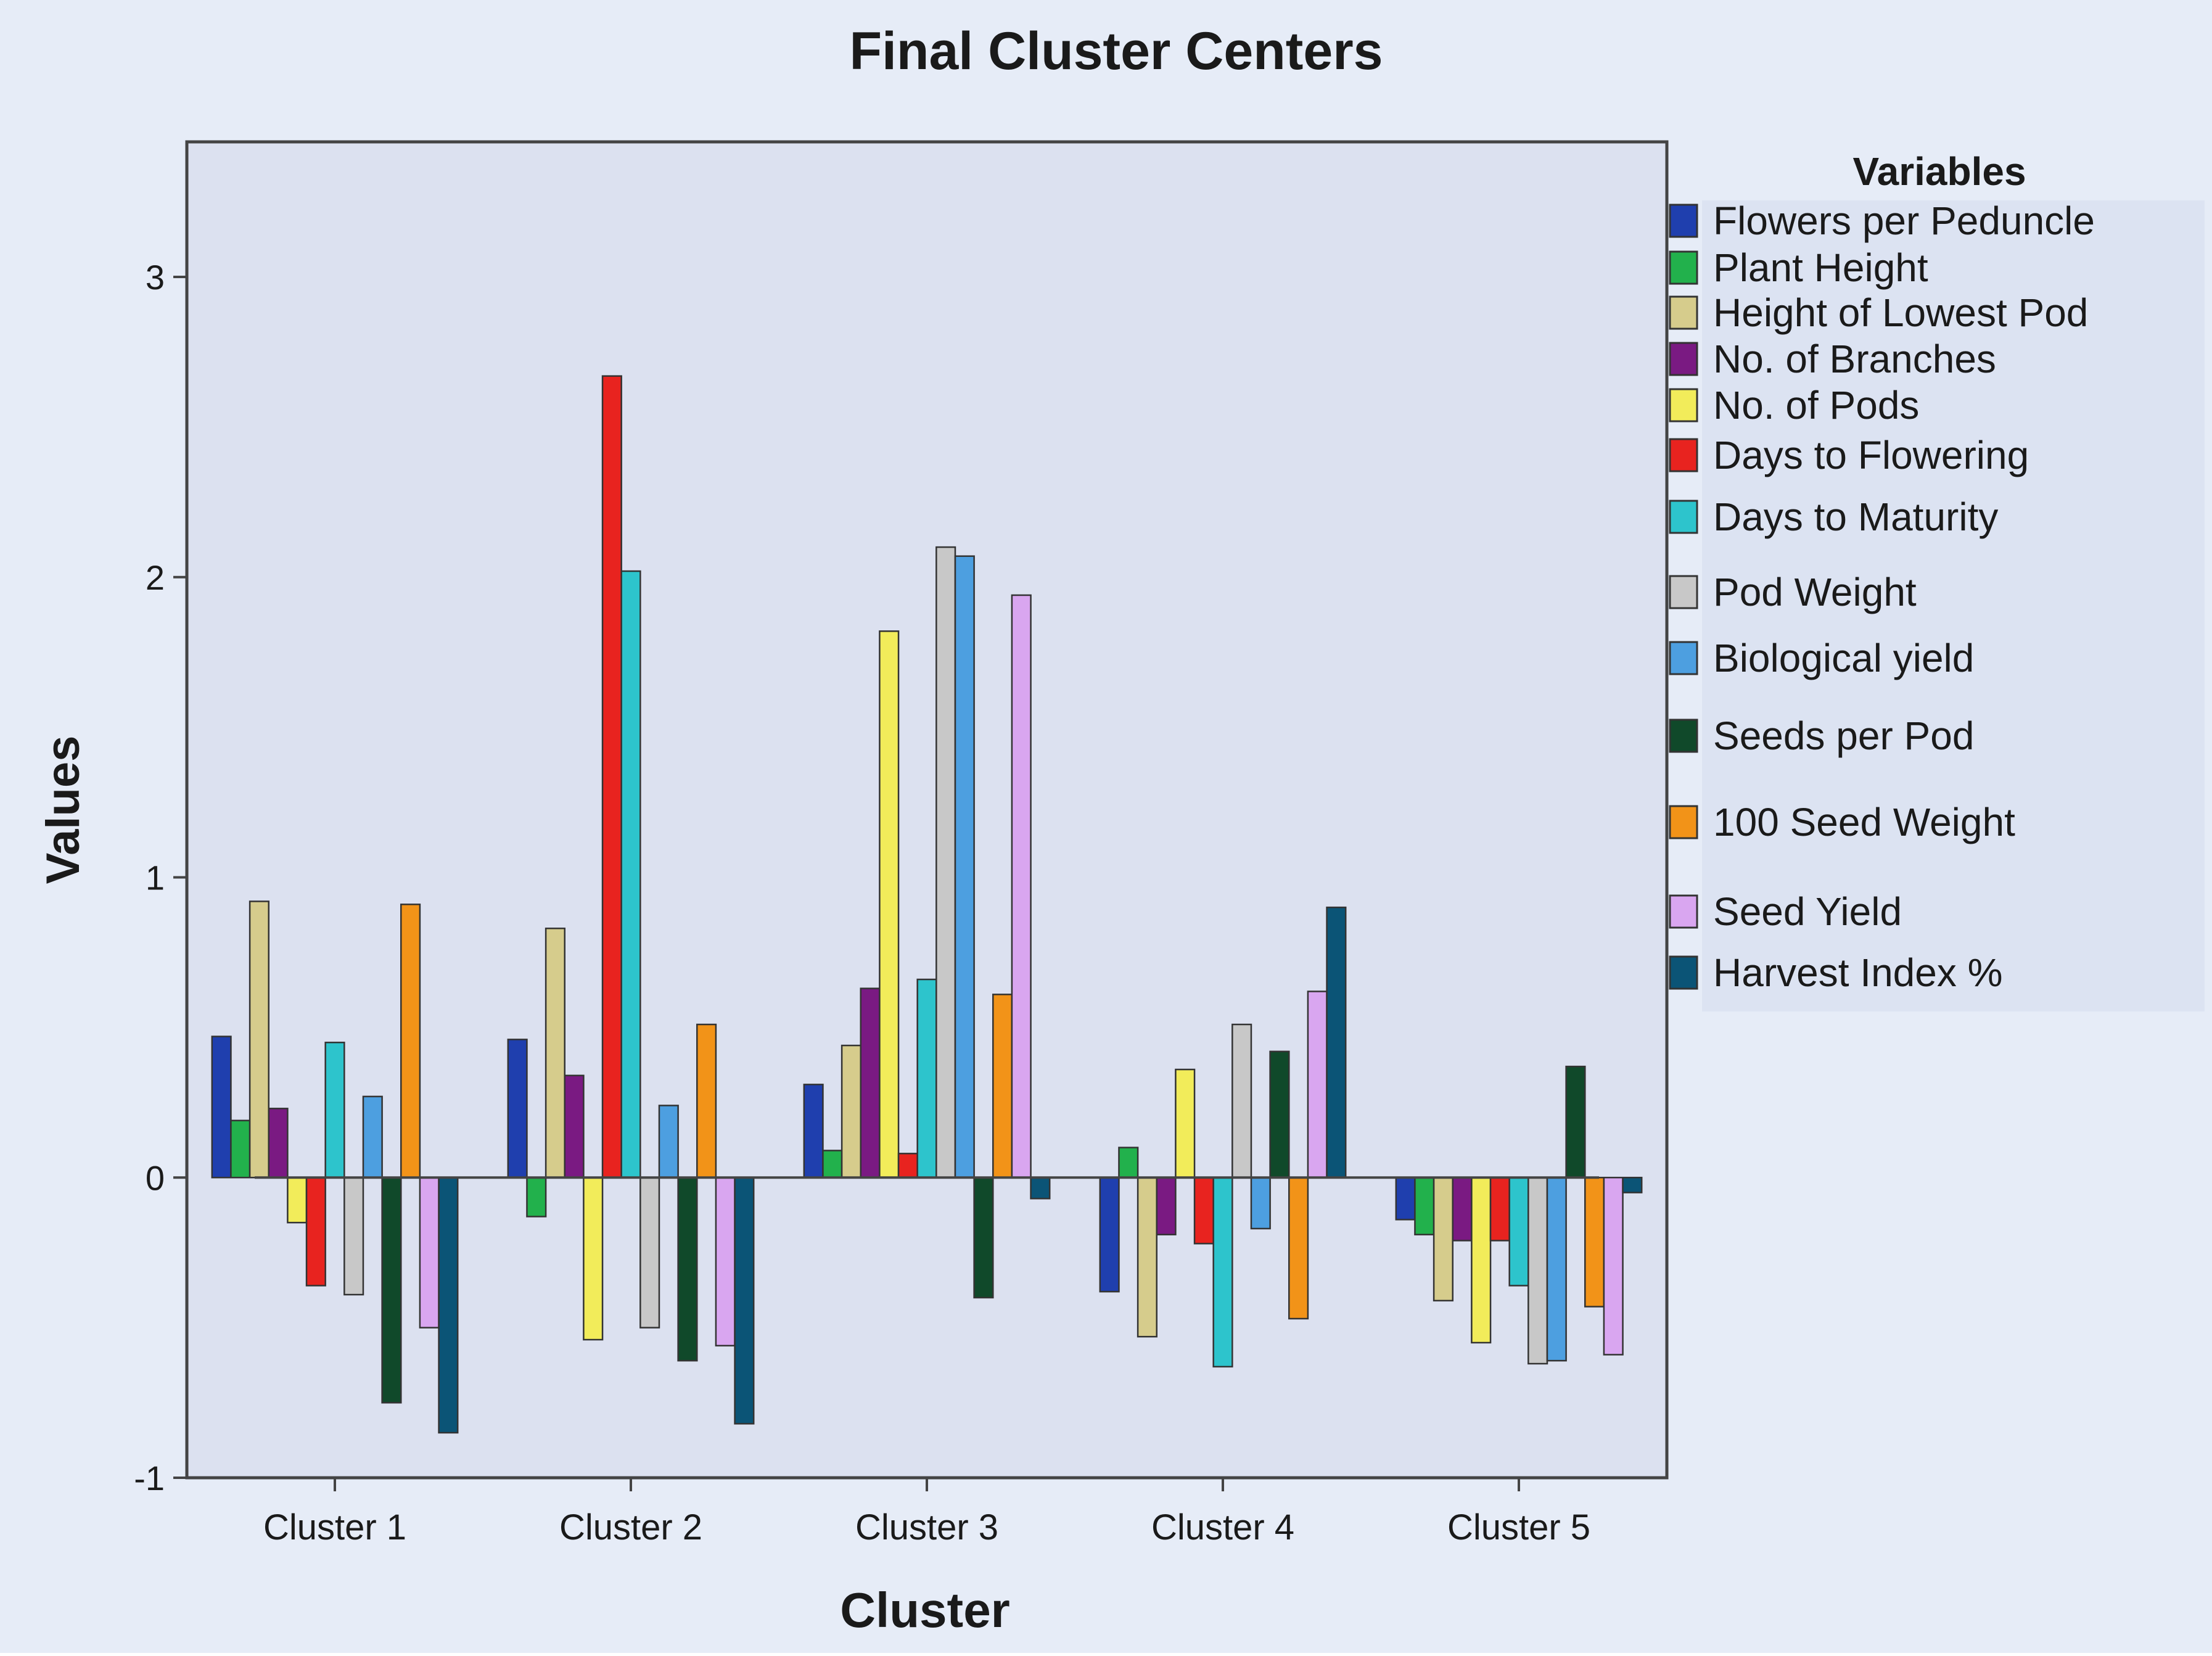 The width and height of the screenshot is (2212, 1656). What do you see at coordinates (1843, 658) in the screenshot?
I see `legend-entry-label: Biological yield` at bounding box center [1843, 658].